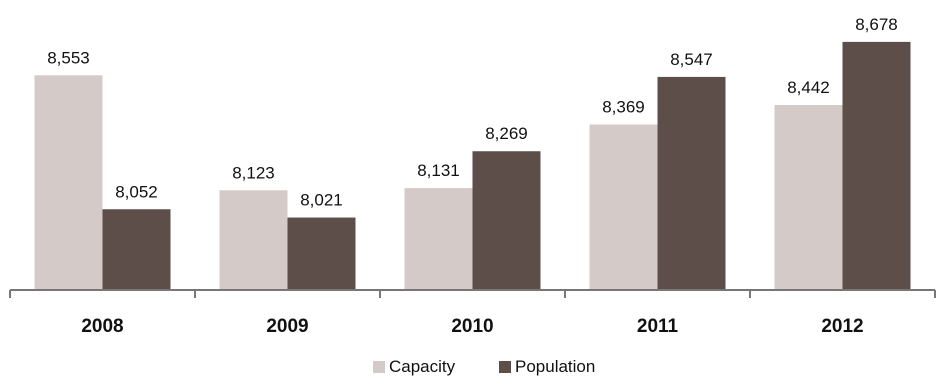 The image size is (945, 387). I want to click on category-label-2012: 2012, so click(842, 326).